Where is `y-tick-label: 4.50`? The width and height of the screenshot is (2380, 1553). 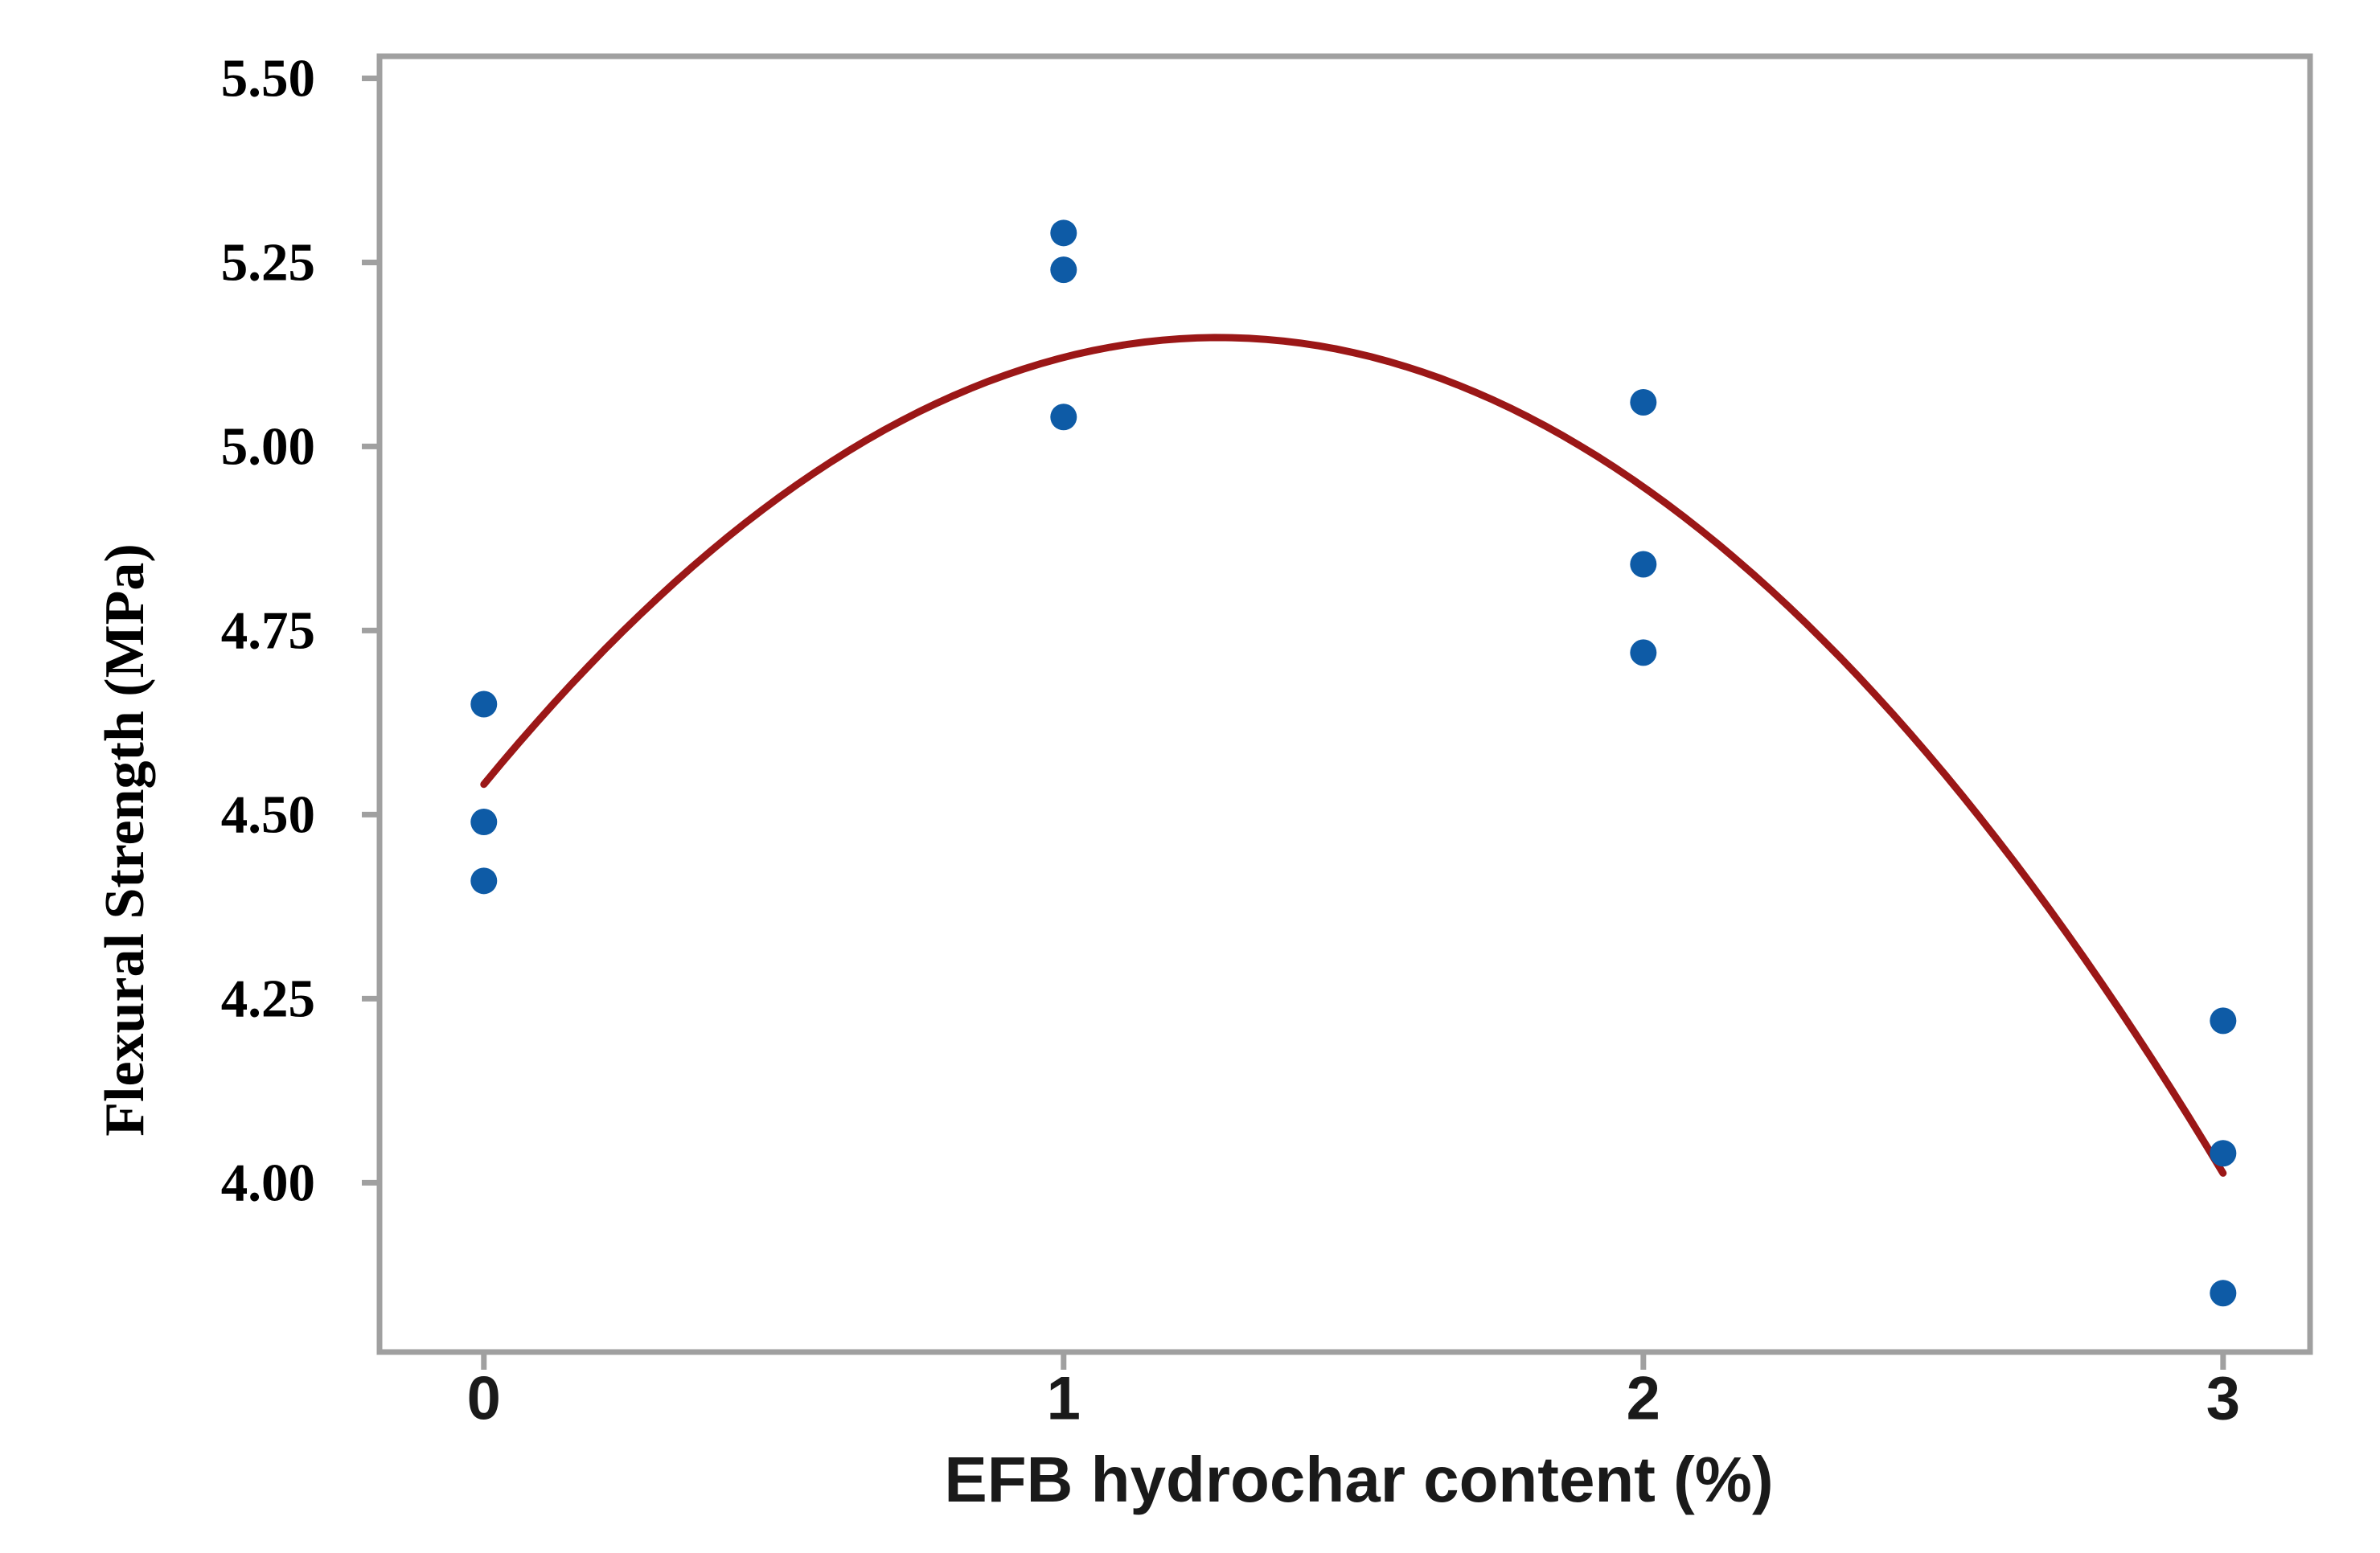 y-tick-label: 4.50 is located at coordinates (268, 814).